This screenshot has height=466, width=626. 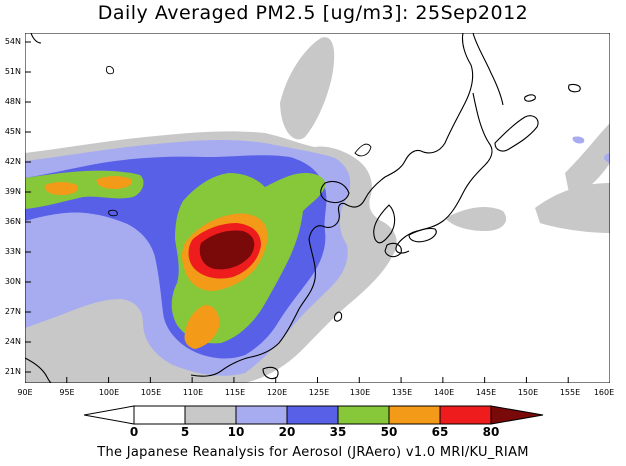 I want to click on lat-label-33n: 33N, so click(x=12, y=251).